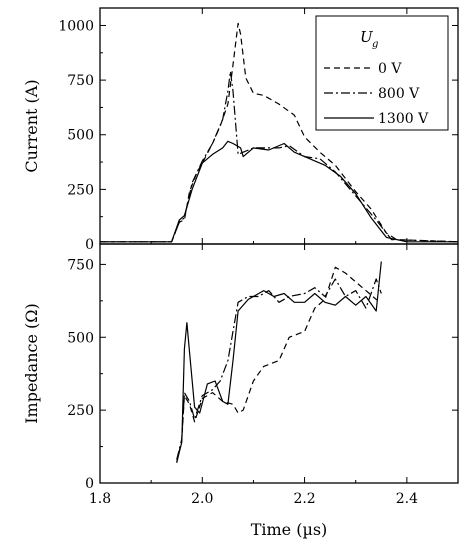 This screenshot has height=555, width=474. I want to click on x-tick-label: 2.0, so click(202, 499).